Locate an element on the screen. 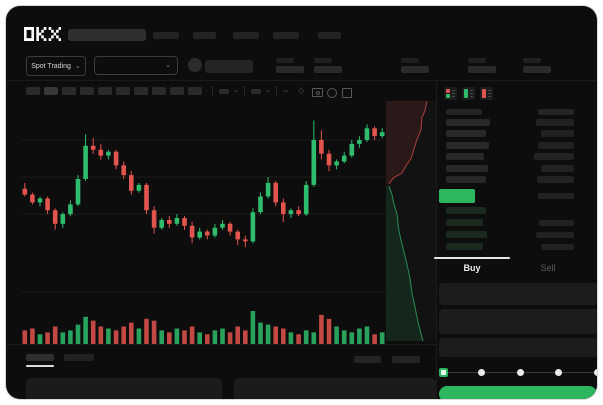 This screenshot has width=603, height=405. market-type-selector: Spot Trading ⌄ is located at coordinates (56, 66).